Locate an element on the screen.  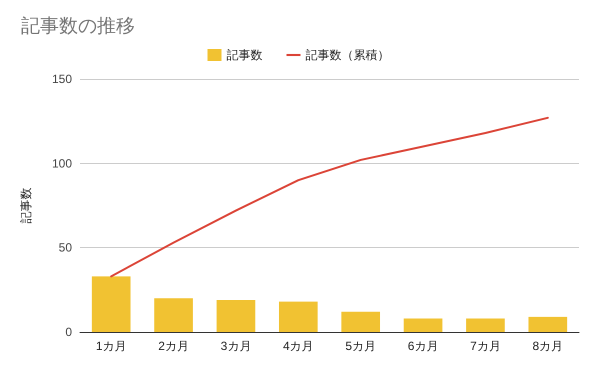
x-tick-label: 2カ月 is located at coordinates (173, 346).